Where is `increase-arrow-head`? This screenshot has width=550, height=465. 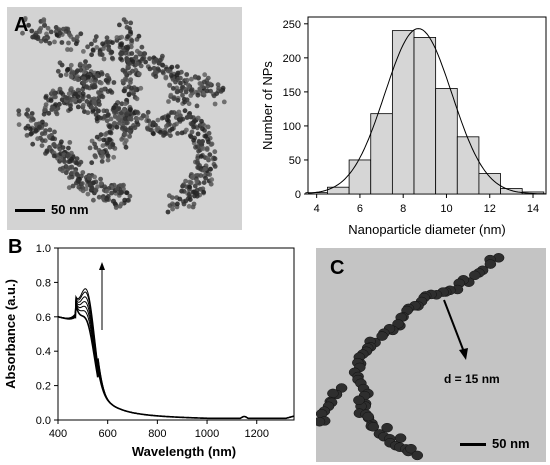
increase-arrow-head is located at coordinates (102, 266).